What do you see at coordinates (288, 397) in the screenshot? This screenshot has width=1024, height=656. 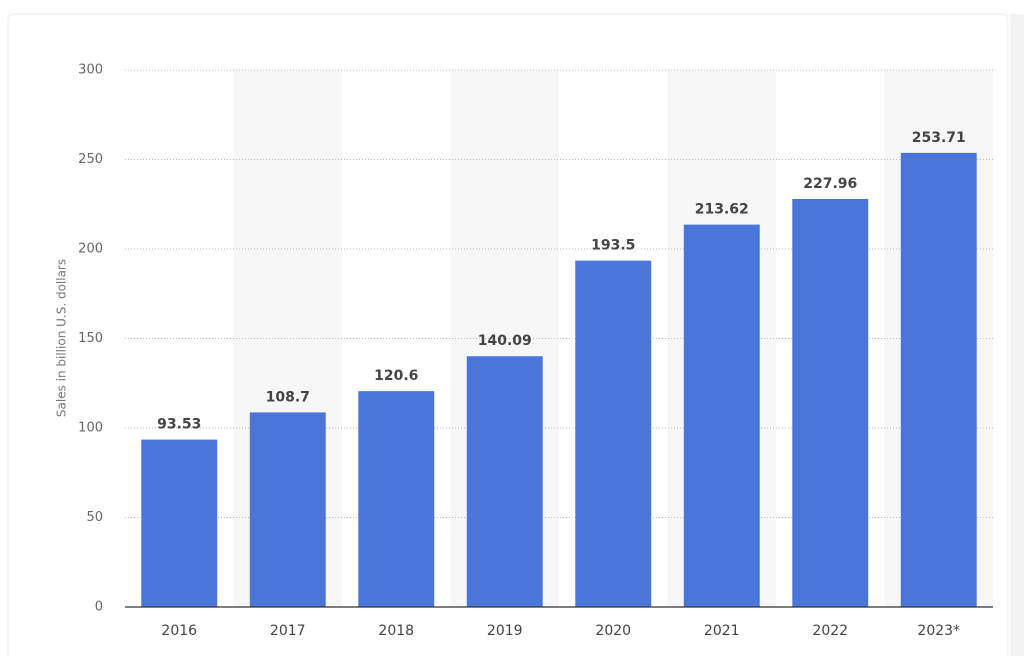 I see `data-label: 108.7` at bounding box center [288, 397].